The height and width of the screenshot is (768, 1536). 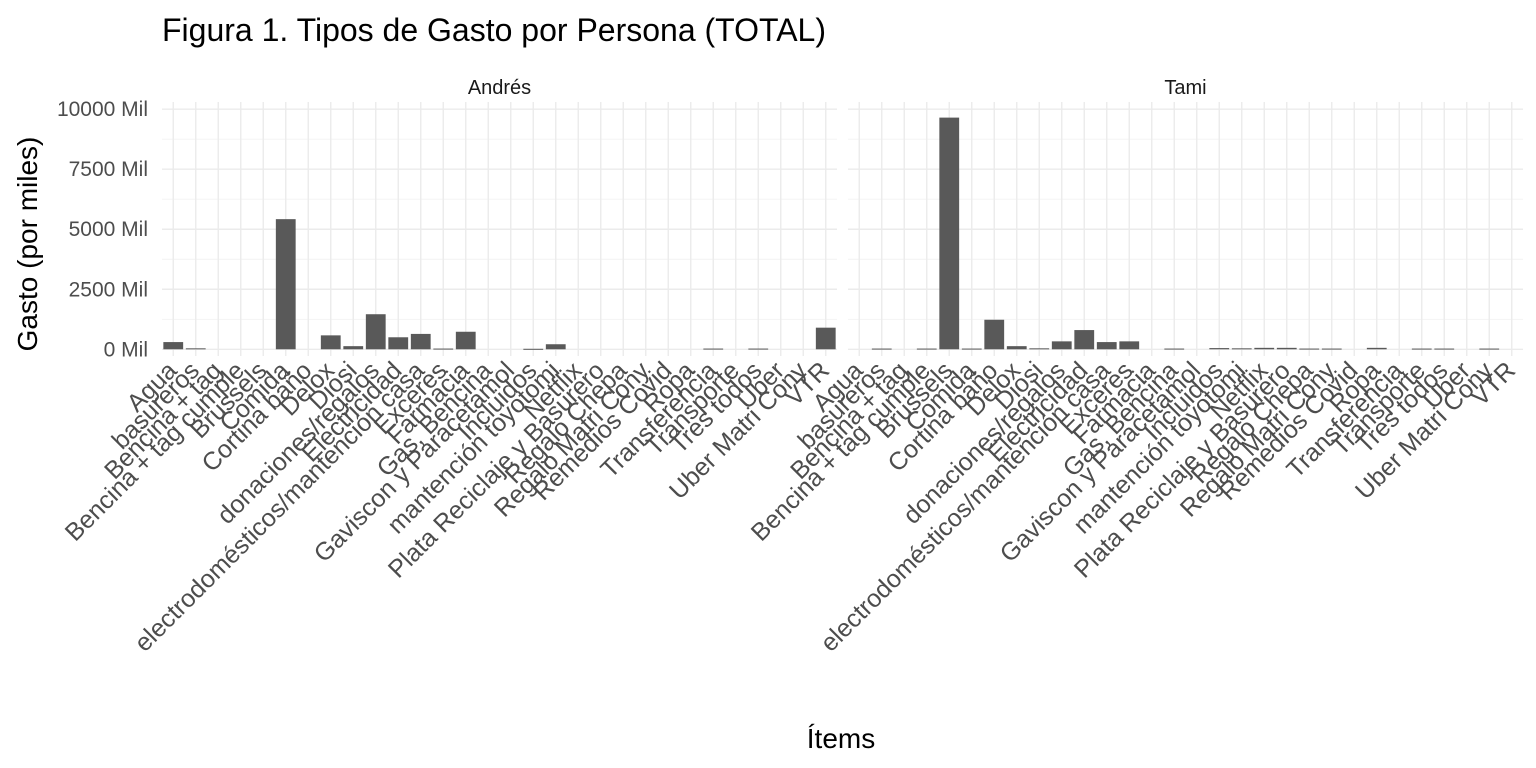 What do you see at coordinates (126, 349) in the screenshot?
I see `y-tick-label: 0 Mil` at bounding box center [126, 349].